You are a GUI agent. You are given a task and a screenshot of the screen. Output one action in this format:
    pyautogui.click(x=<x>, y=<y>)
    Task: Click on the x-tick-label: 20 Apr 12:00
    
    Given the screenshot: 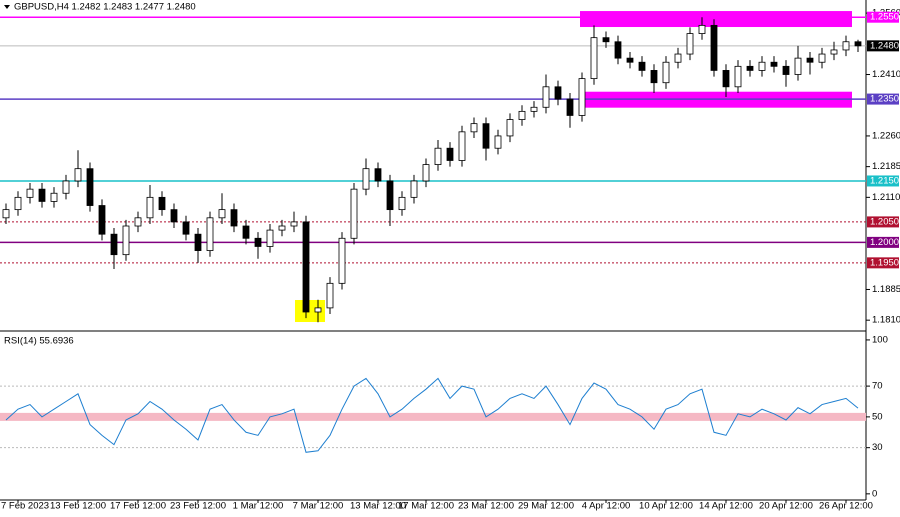 What is the action you would take?
    pyautogui.click(x=786, y=506)
    